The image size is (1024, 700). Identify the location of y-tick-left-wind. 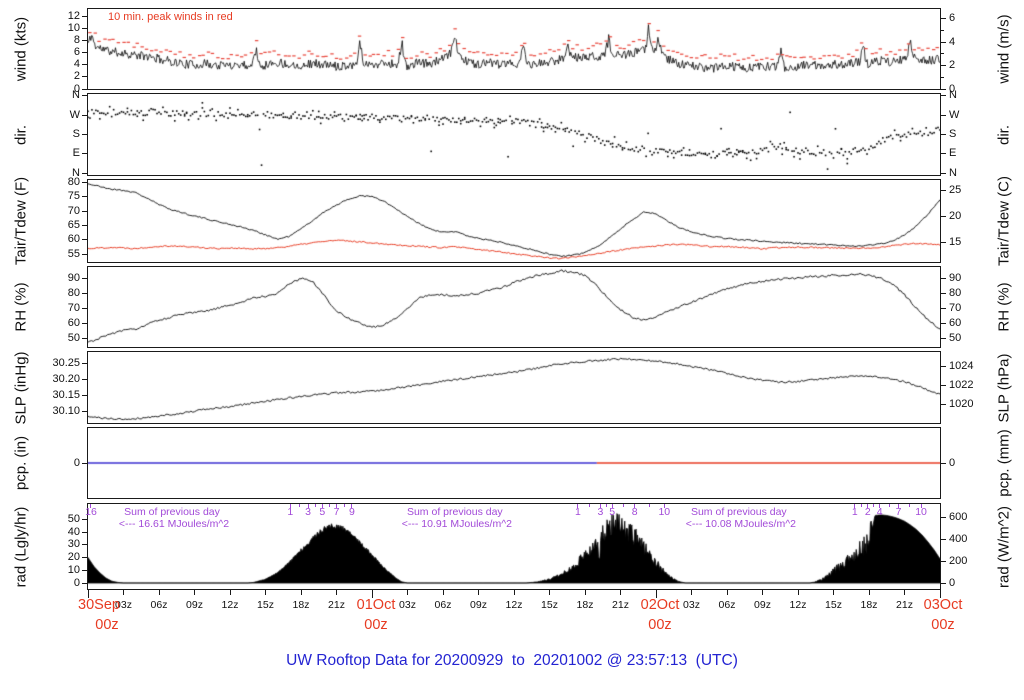
(84, 29).